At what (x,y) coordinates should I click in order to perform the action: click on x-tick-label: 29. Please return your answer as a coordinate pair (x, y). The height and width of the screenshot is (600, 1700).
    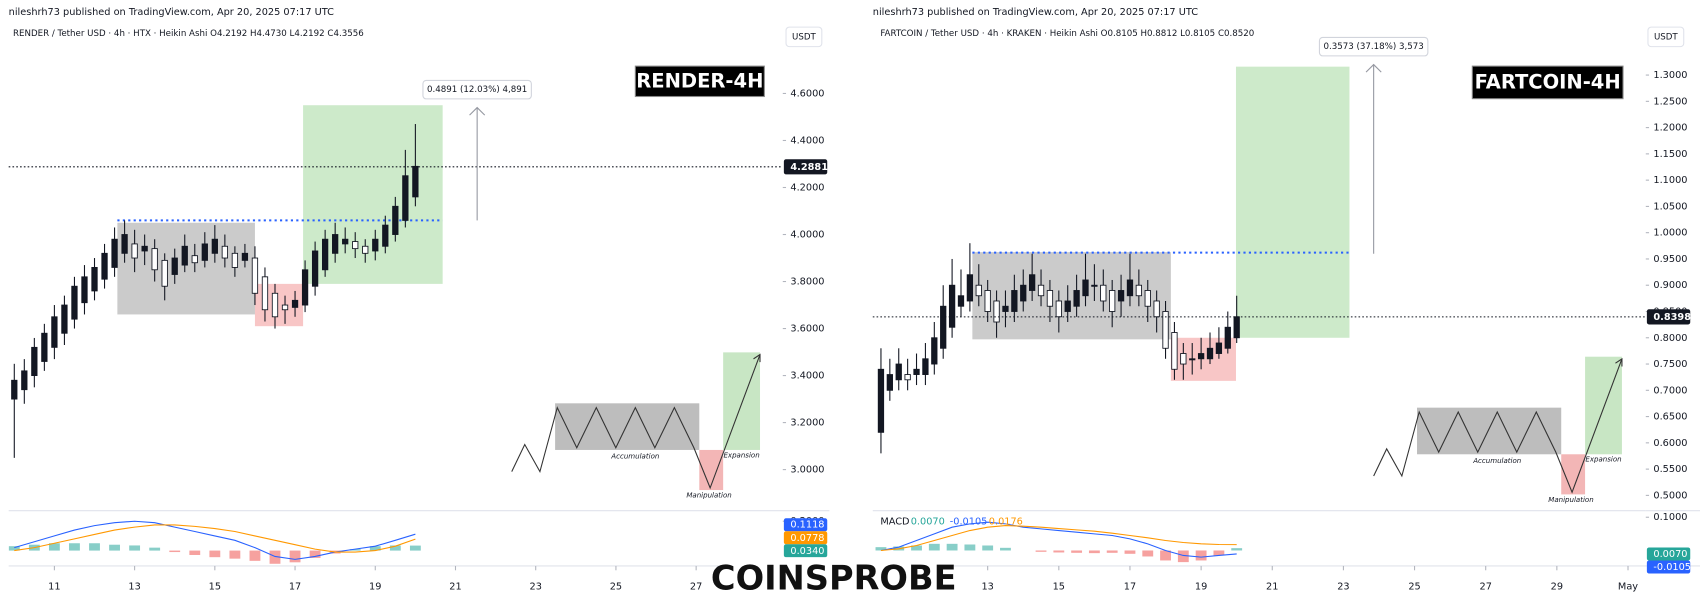
    Looking at the image, I should click on (1557, 587).